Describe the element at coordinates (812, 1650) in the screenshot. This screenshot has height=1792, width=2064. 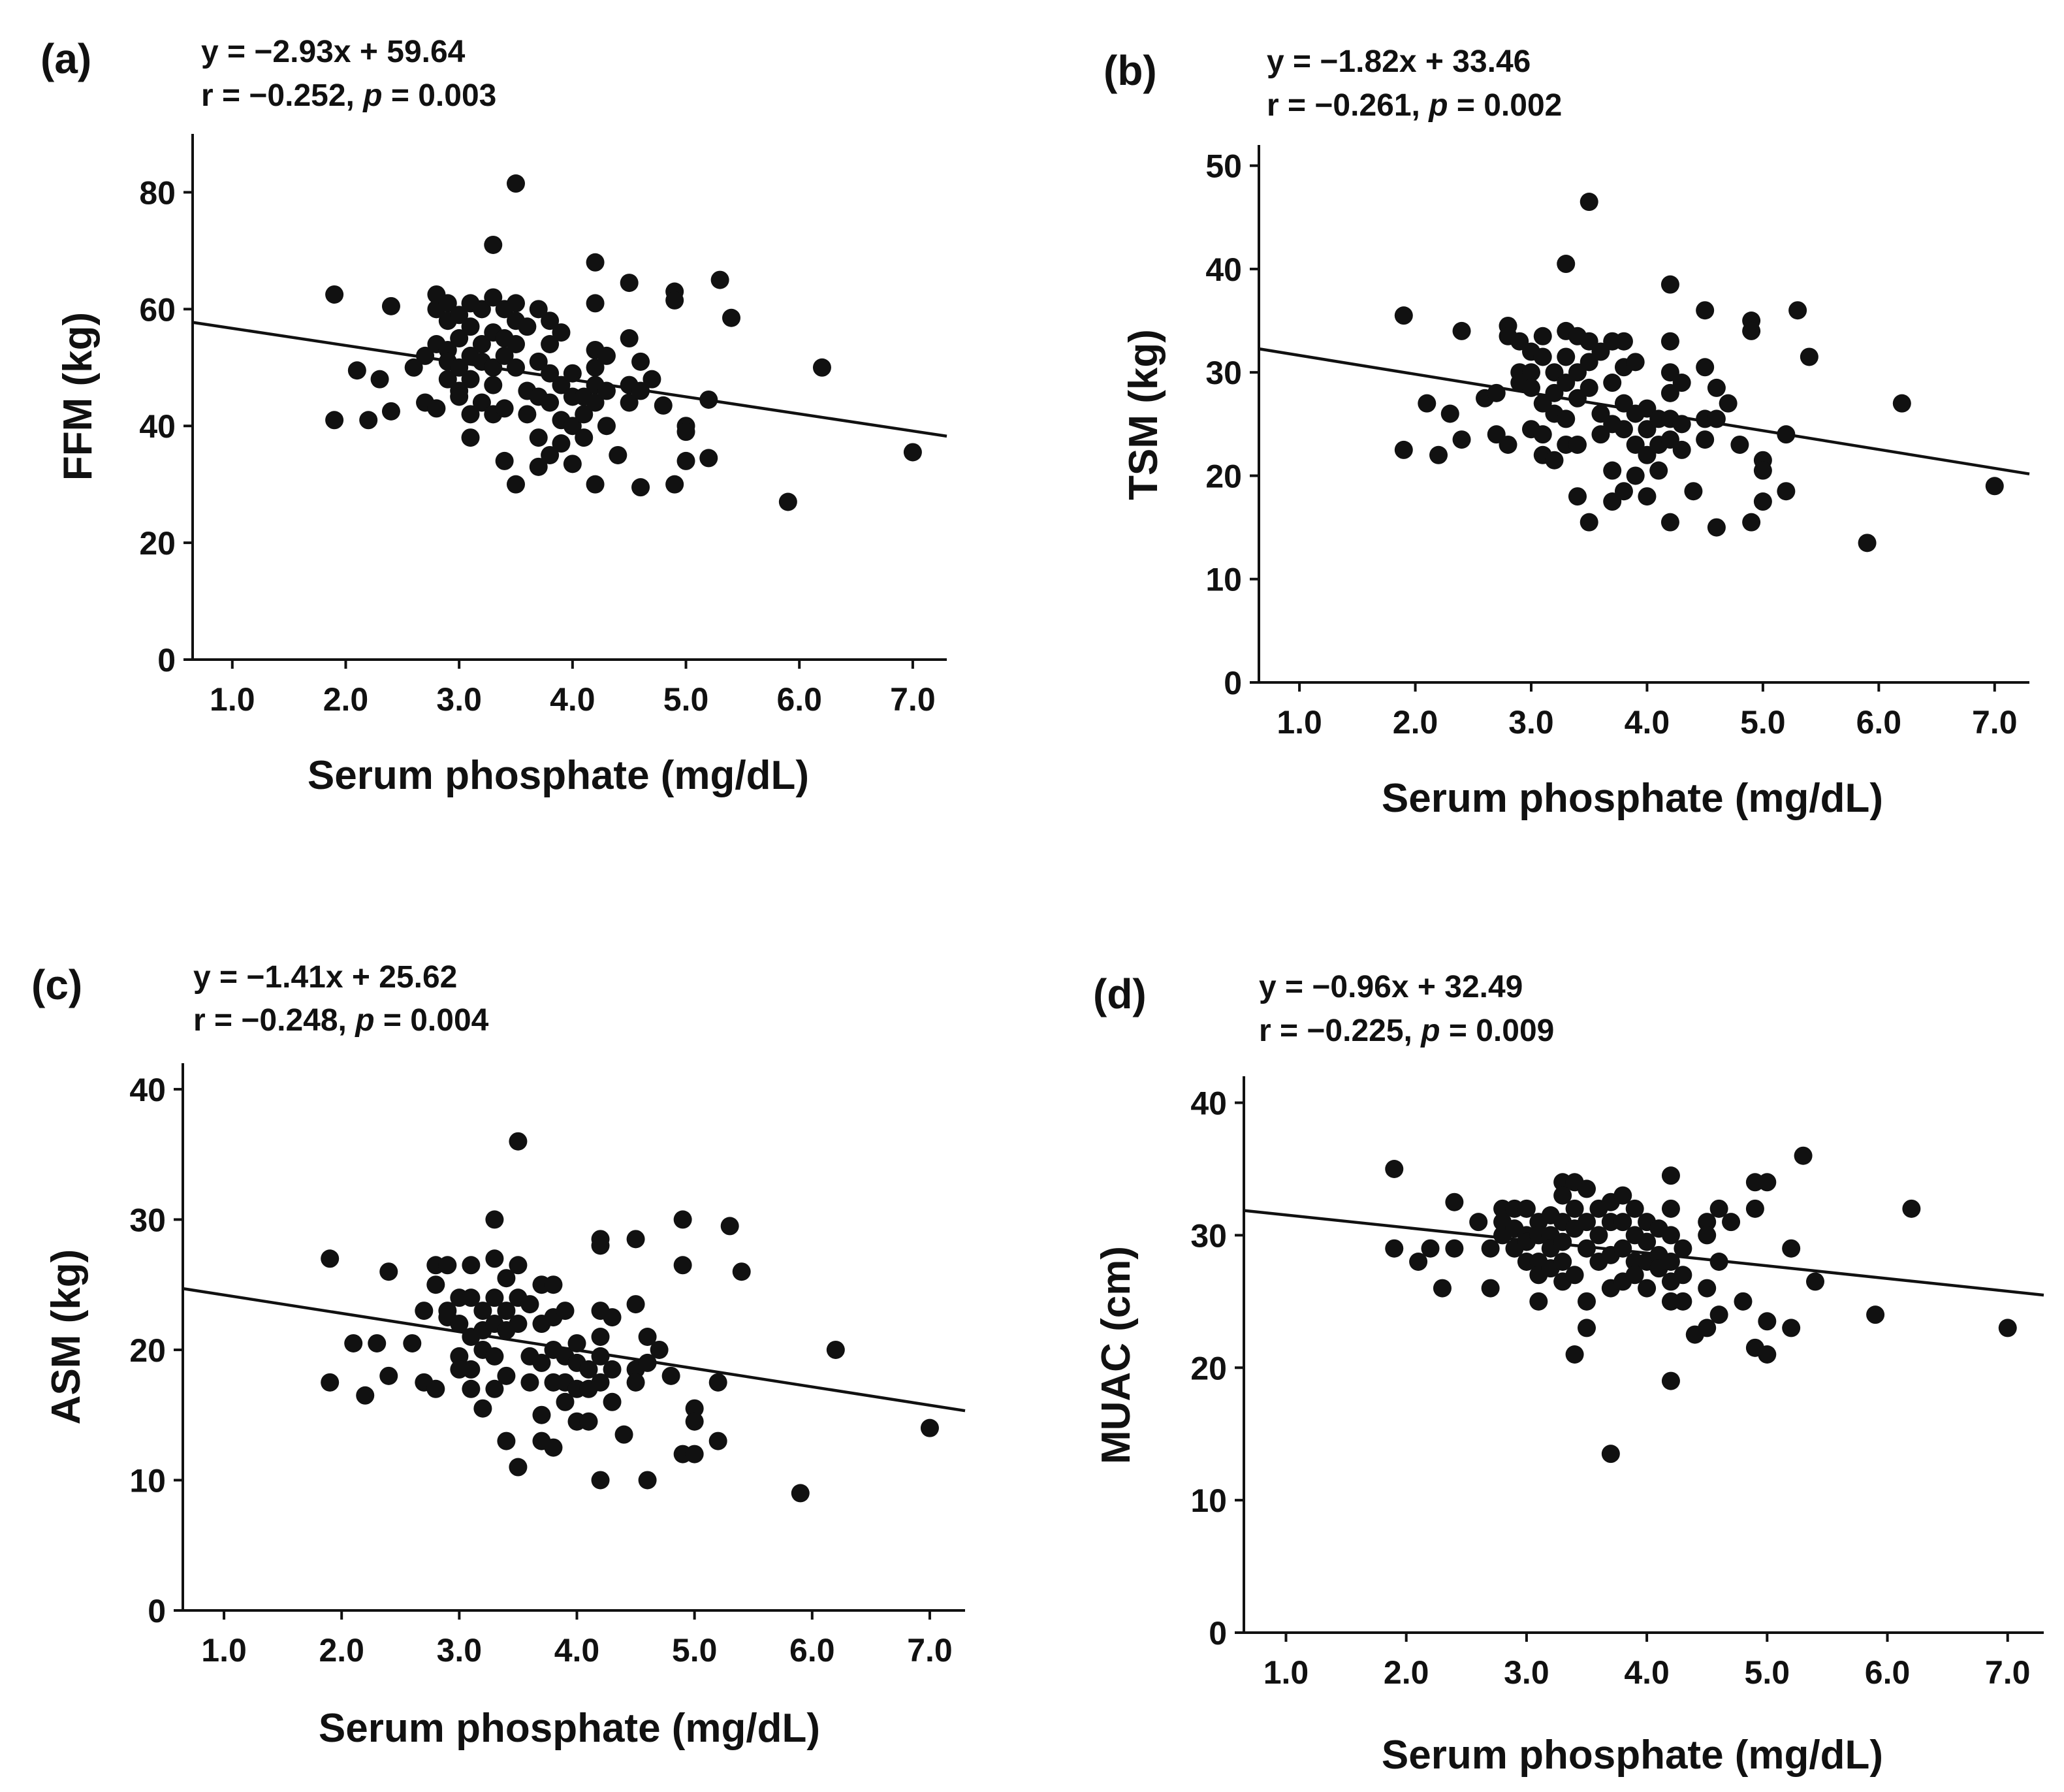
I see `x-tick-label: 6.0` at that location.